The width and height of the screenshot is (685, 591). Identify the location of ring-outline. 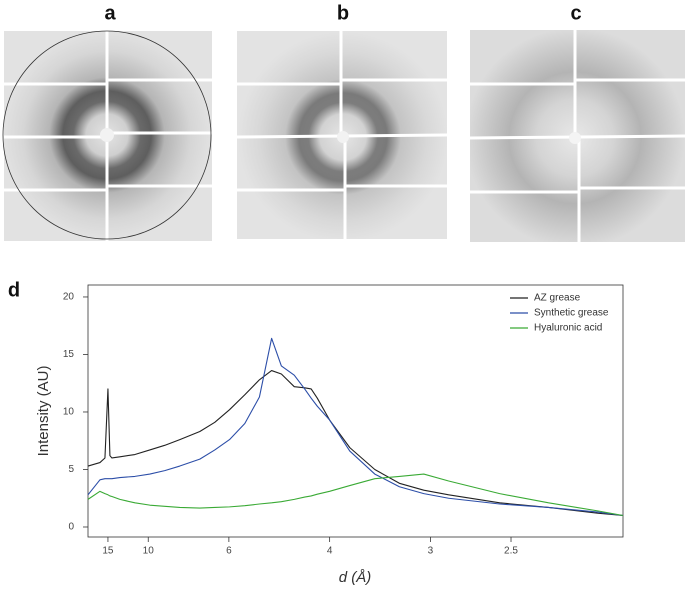
(107, 135).